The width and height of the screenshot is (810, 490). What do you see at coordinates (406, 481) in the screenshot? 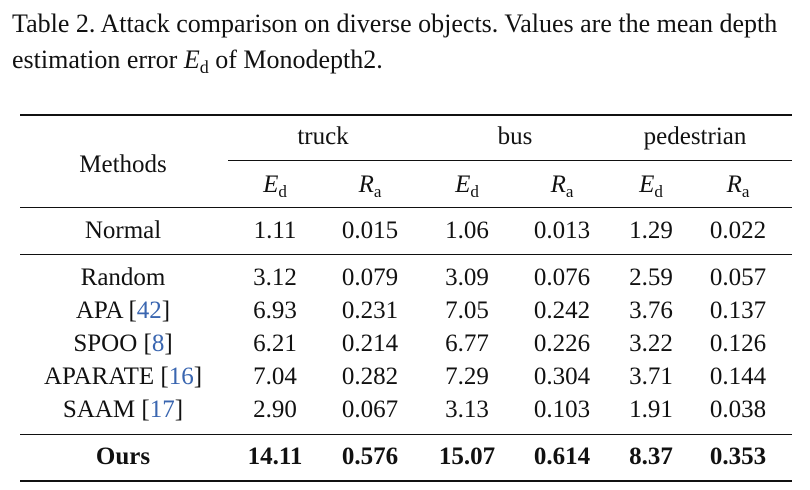
I see `bottom-rule` at bounding box center [406, 481].